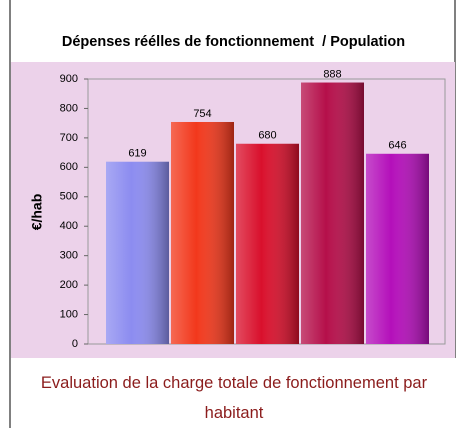 The image size is (463, 428). I want to click on value-label: 646, so click(397, 146).